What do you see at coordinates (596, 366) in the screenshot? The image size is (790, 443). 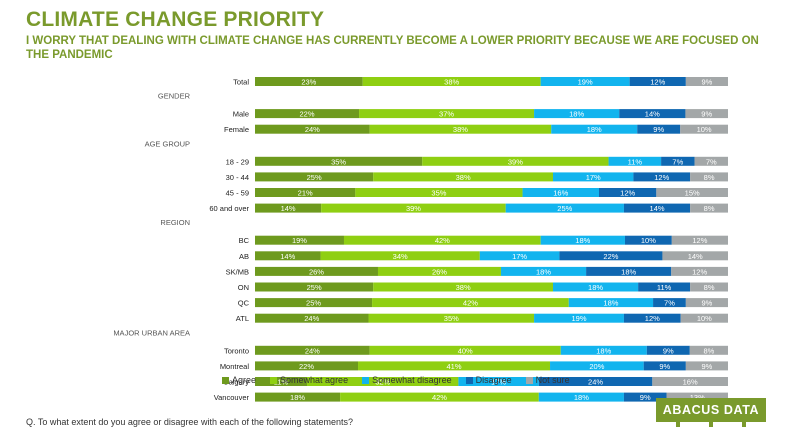 I see `data-label-montreal-somewhat-disagree: 20%` at bounding box center [596, 366].